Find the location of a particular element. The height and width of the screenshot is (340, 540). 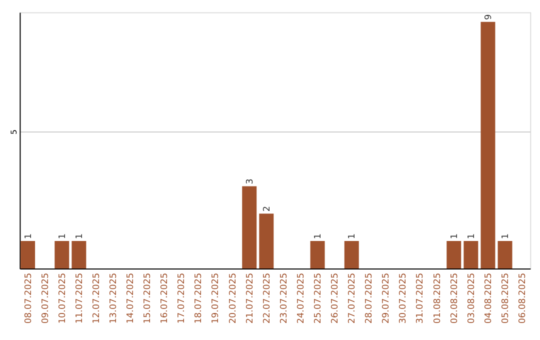

x-tick-label: 08.07.2025 is located at coordinates (29, 298).